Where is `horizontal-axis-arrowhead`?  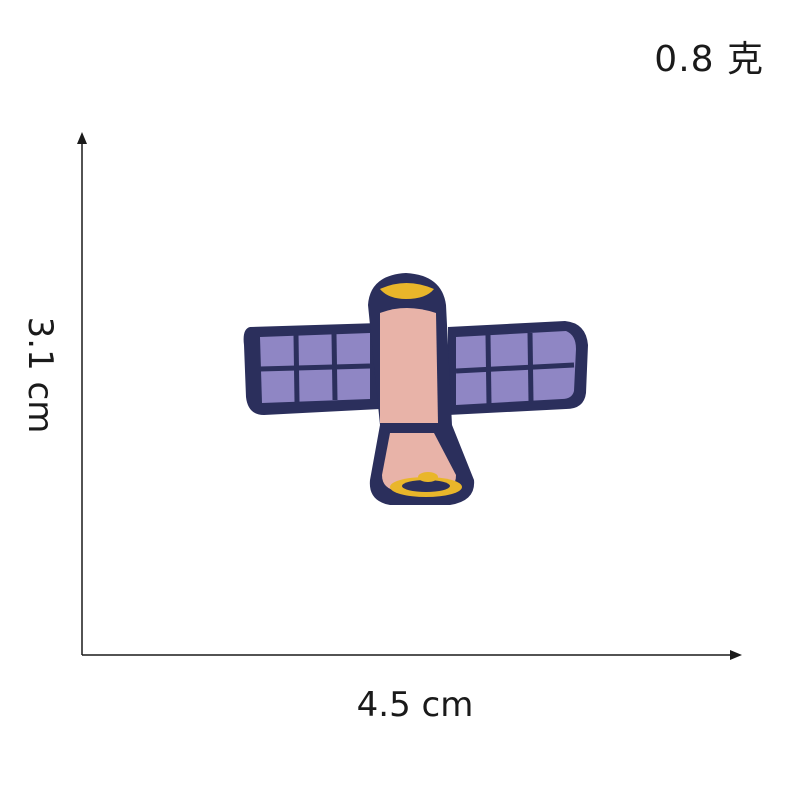 horizontal-axis-arrowhead is located at coordinates (736, 655).